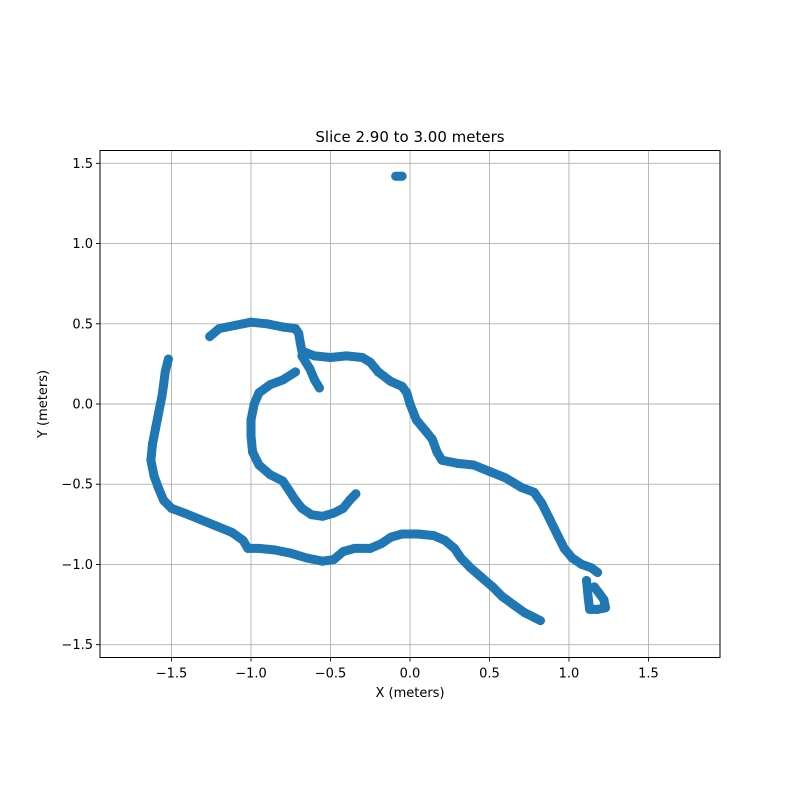 The image size is (800, 800). What do you see at coordinates (489, 674) in the screenshot?
I see `x-tick-label: 0.5` at bounding box center [489, 674].